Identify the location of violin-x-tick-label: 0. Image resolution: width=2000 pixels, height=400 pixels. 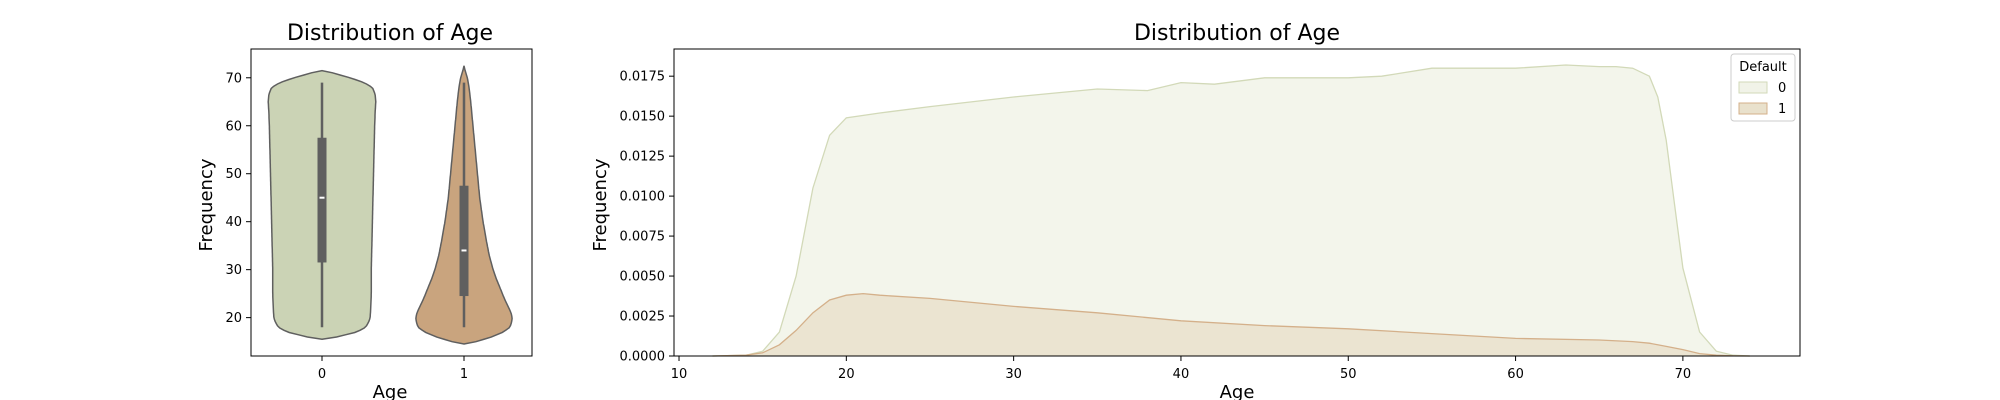
(322, 374).